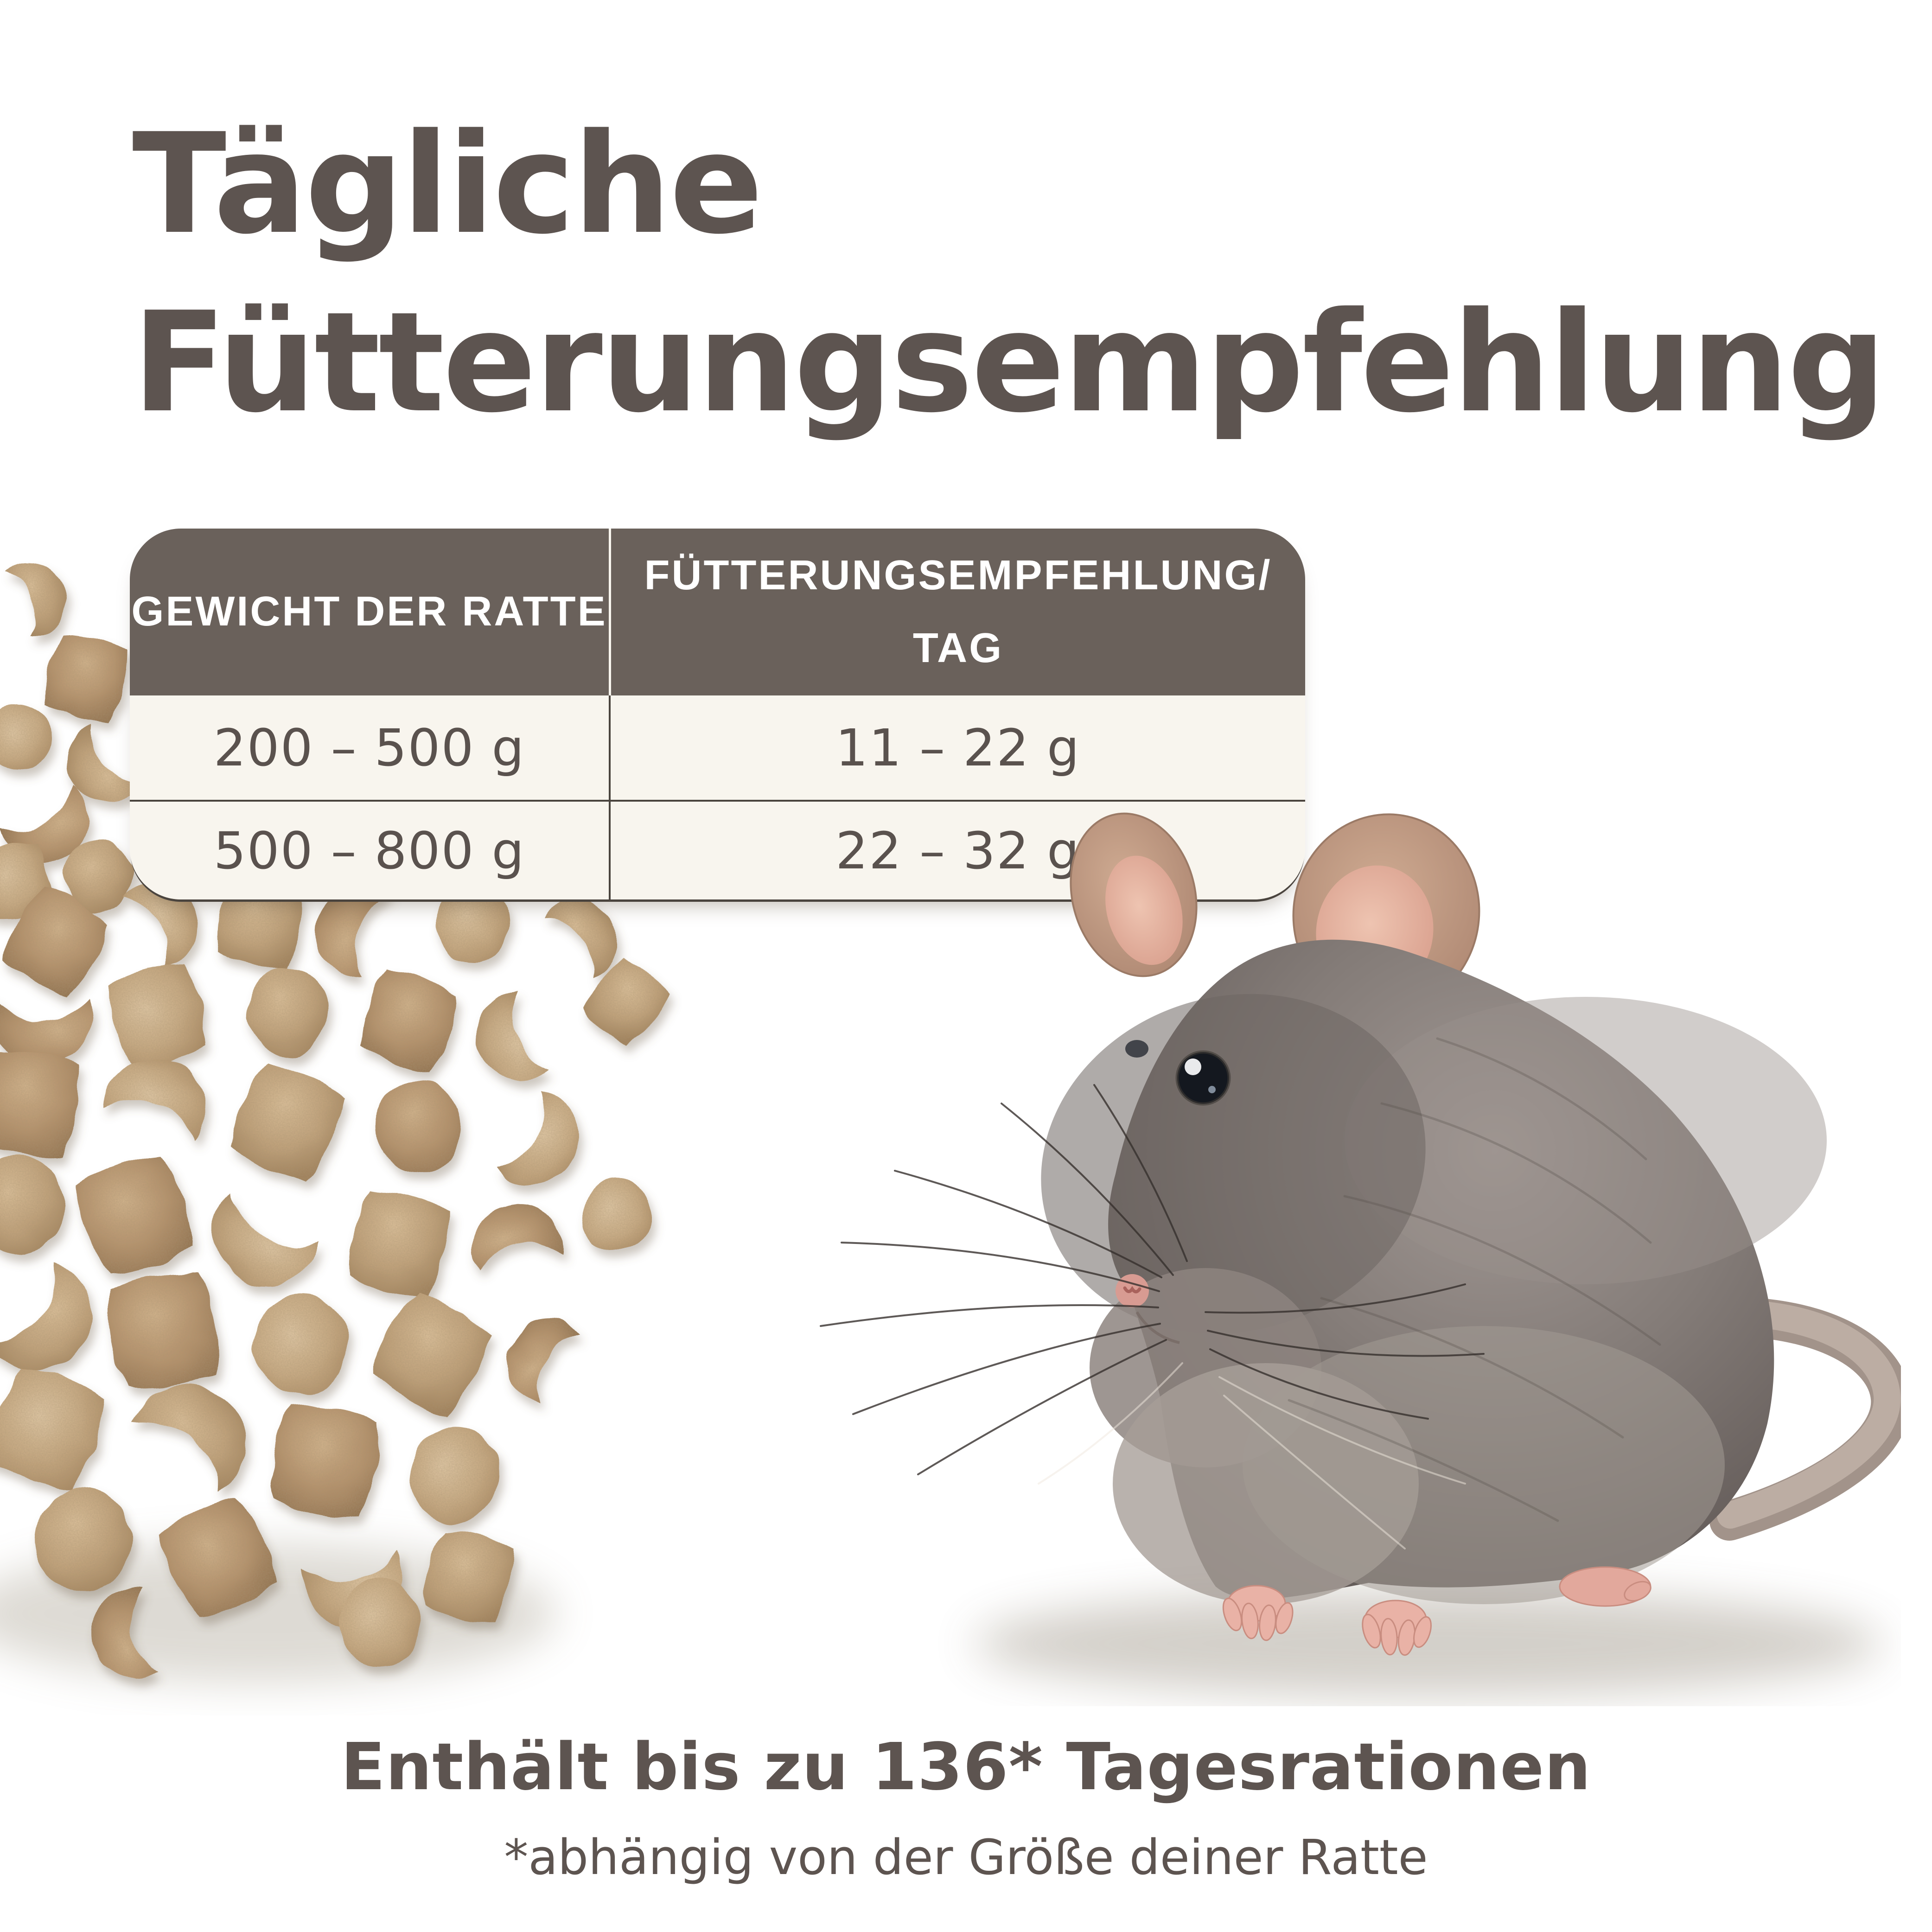 This screenshot has height=1932, width=1932. What do you see at coordinates (1233, 1164) in the screenshot?
I see `rat-head-shading` at bounding box center [1233, 1164].